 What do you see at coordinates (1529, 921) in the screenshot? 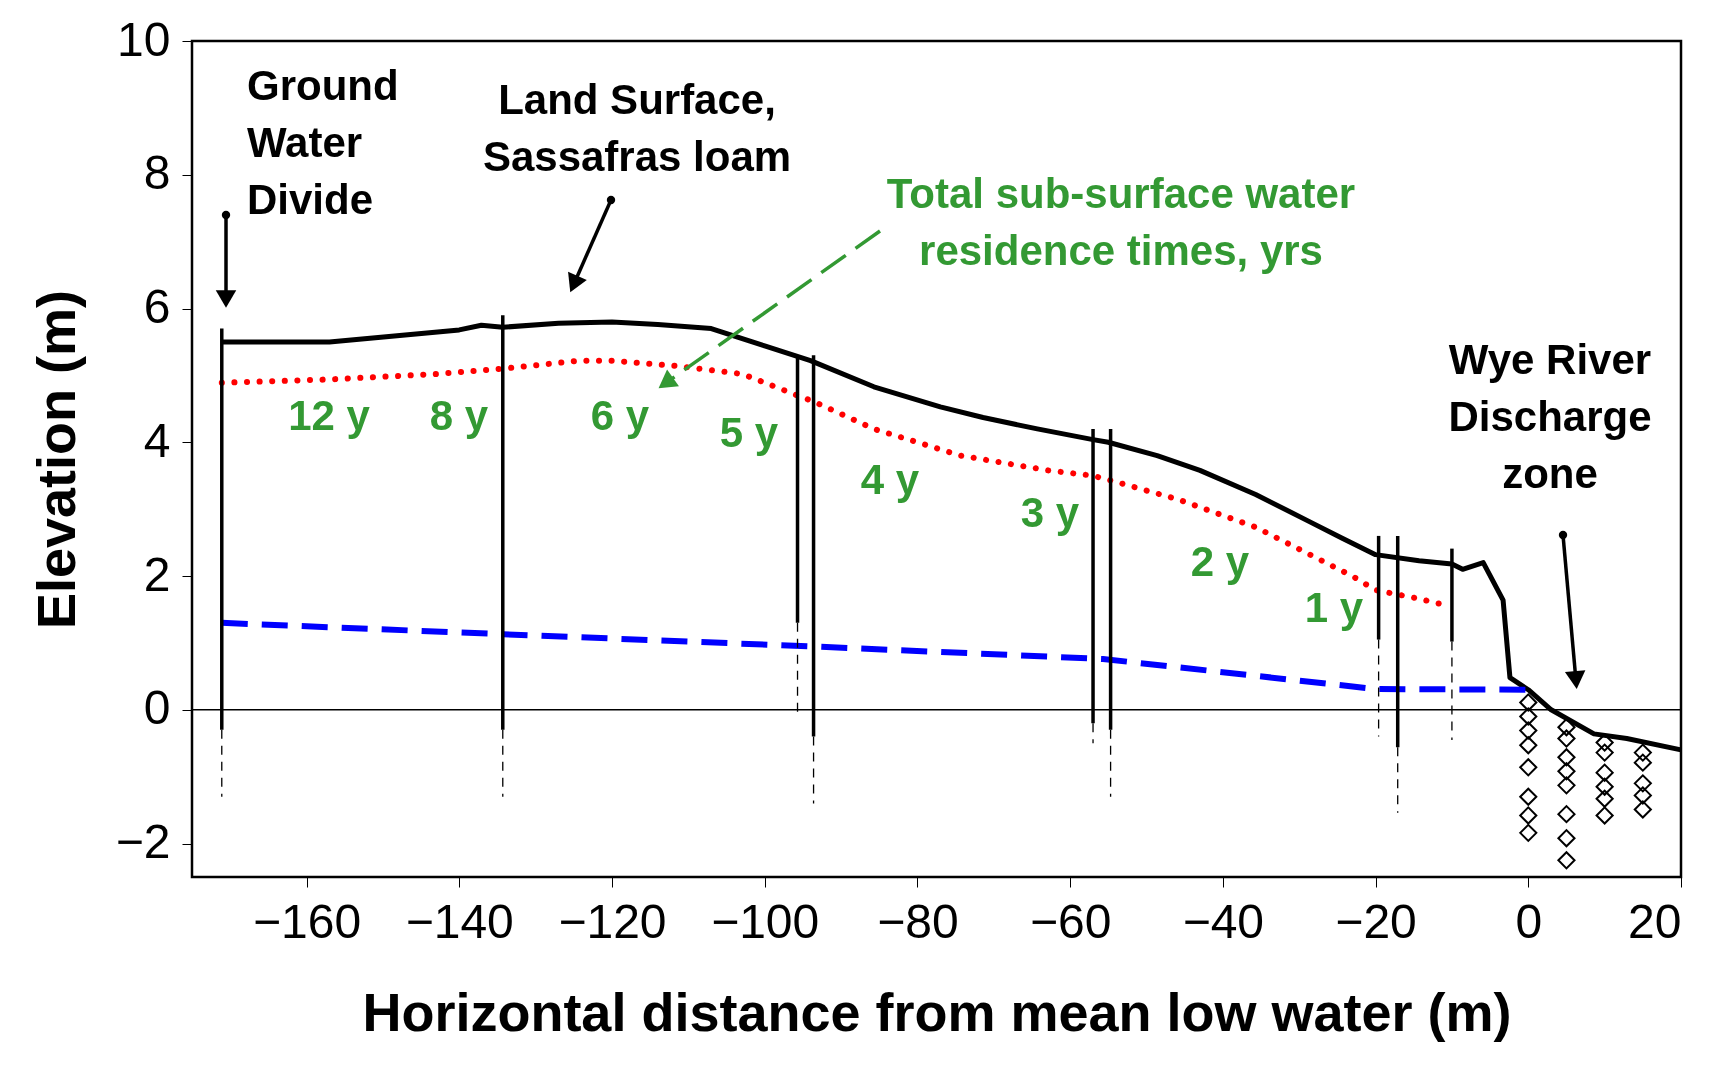
I see `x-tick-label: 0` at bounding box center [1529, 921].